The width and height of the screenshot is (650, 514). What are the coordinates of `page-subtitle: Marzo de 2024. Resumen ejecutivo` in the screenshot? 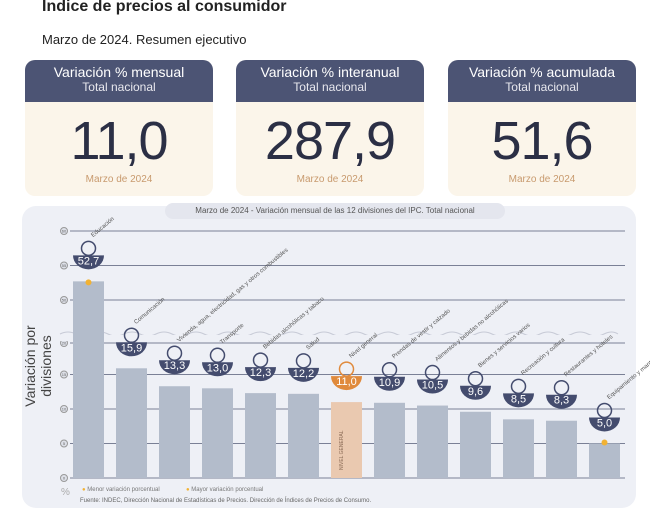 It's located at (144, 39).